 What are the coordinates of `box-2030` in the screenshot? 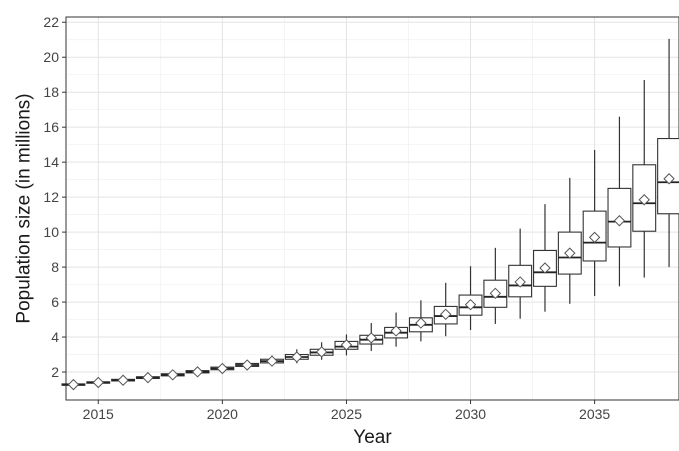 It's located at (470, 298).